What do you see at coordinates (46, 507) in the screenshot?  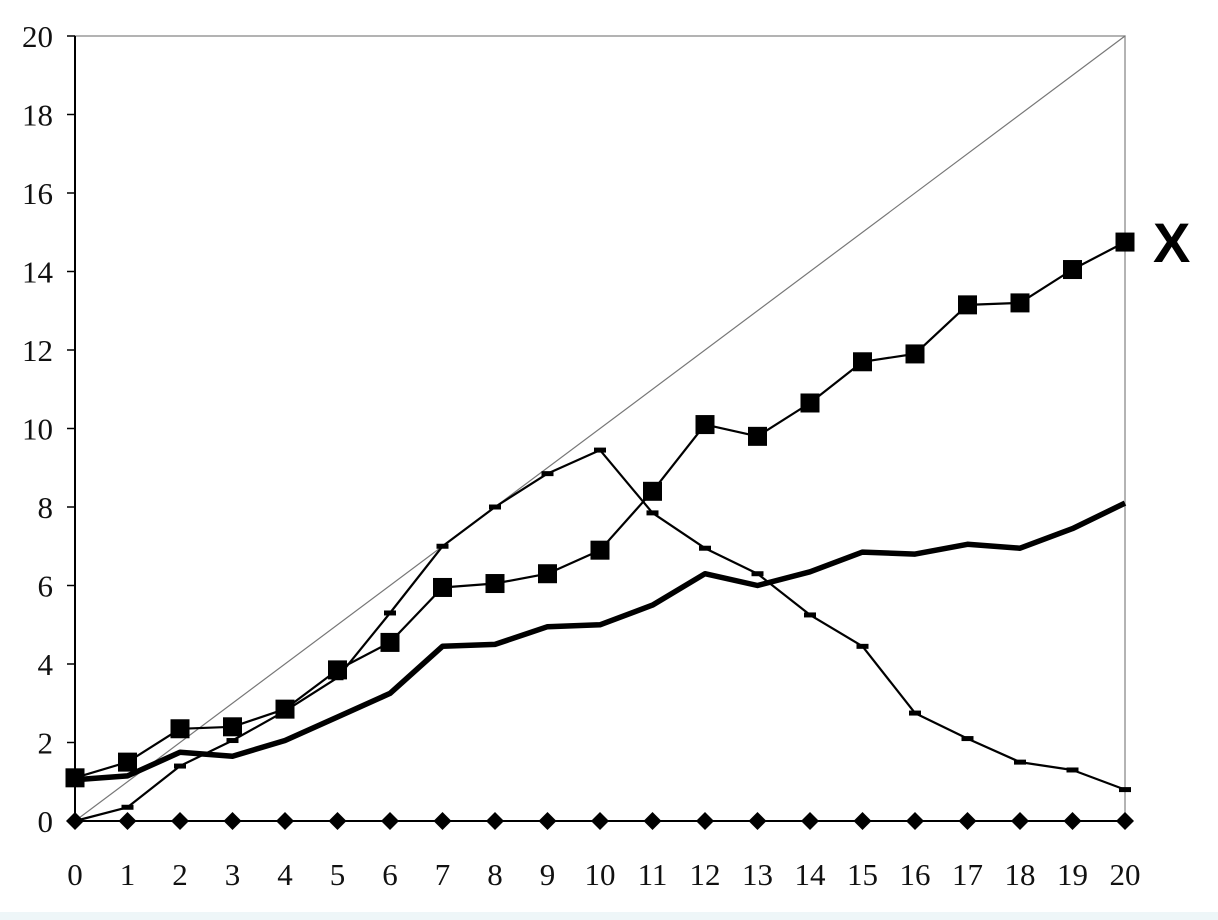 I see `y-tick-label: 8` at bounding box center [46, 507].